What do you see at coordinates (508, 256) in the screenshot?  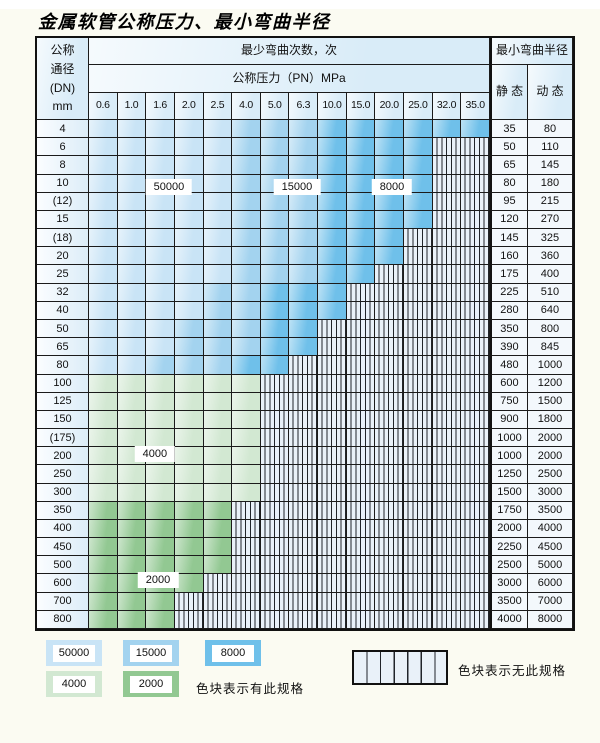 I see `static-radius-cell: 160` at bounding box center [508, 256].